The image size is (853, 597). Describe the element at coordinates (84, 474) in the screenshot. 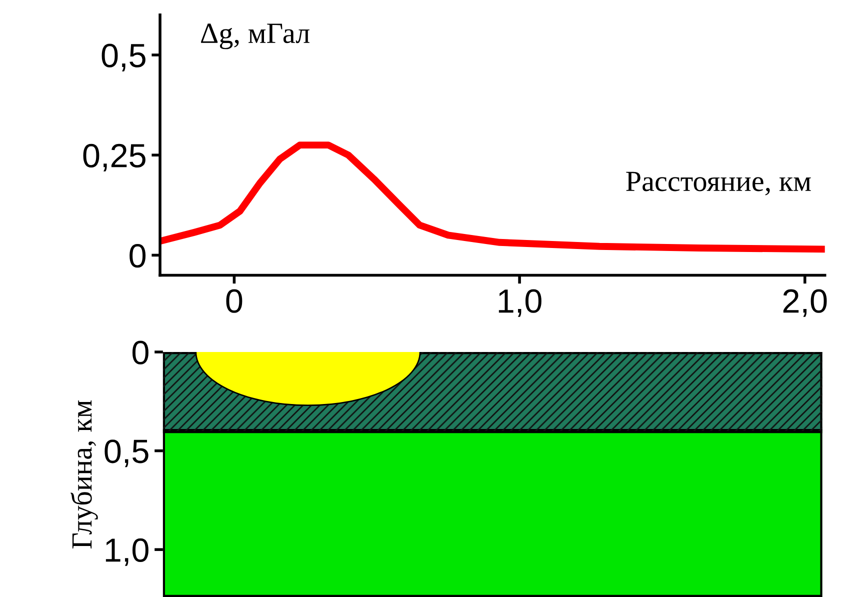

I see `y-axis-title: Глубина, км` at that location.